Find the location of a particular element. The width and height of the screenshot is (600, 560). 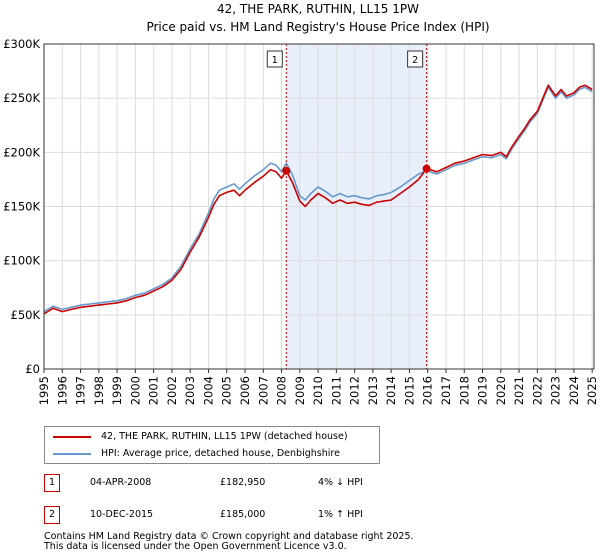

y-tick-label: £100K is located at coordinates (21, 261).